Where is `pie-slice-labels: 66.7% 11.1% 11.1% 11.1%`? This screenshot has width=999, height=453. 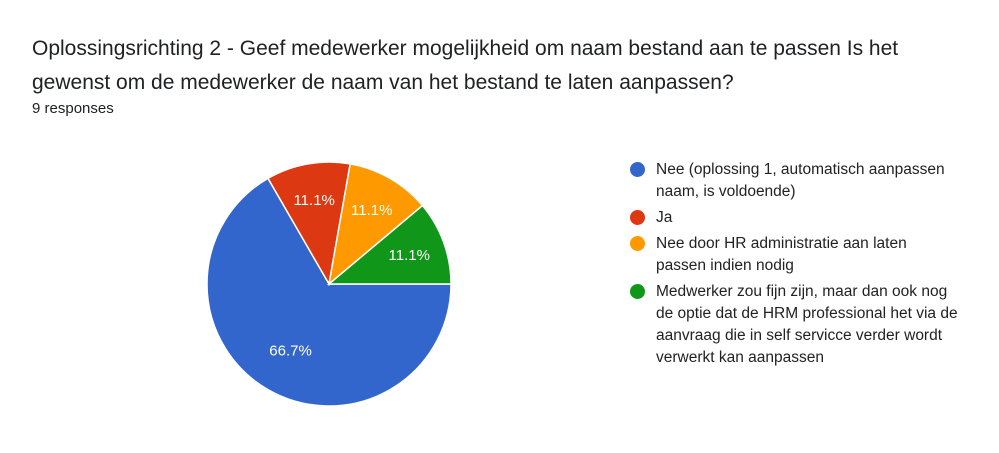
pie-slice-labels: 66.7% 11.1% 11.1% 11.1% is located at coordinates (349, 276).